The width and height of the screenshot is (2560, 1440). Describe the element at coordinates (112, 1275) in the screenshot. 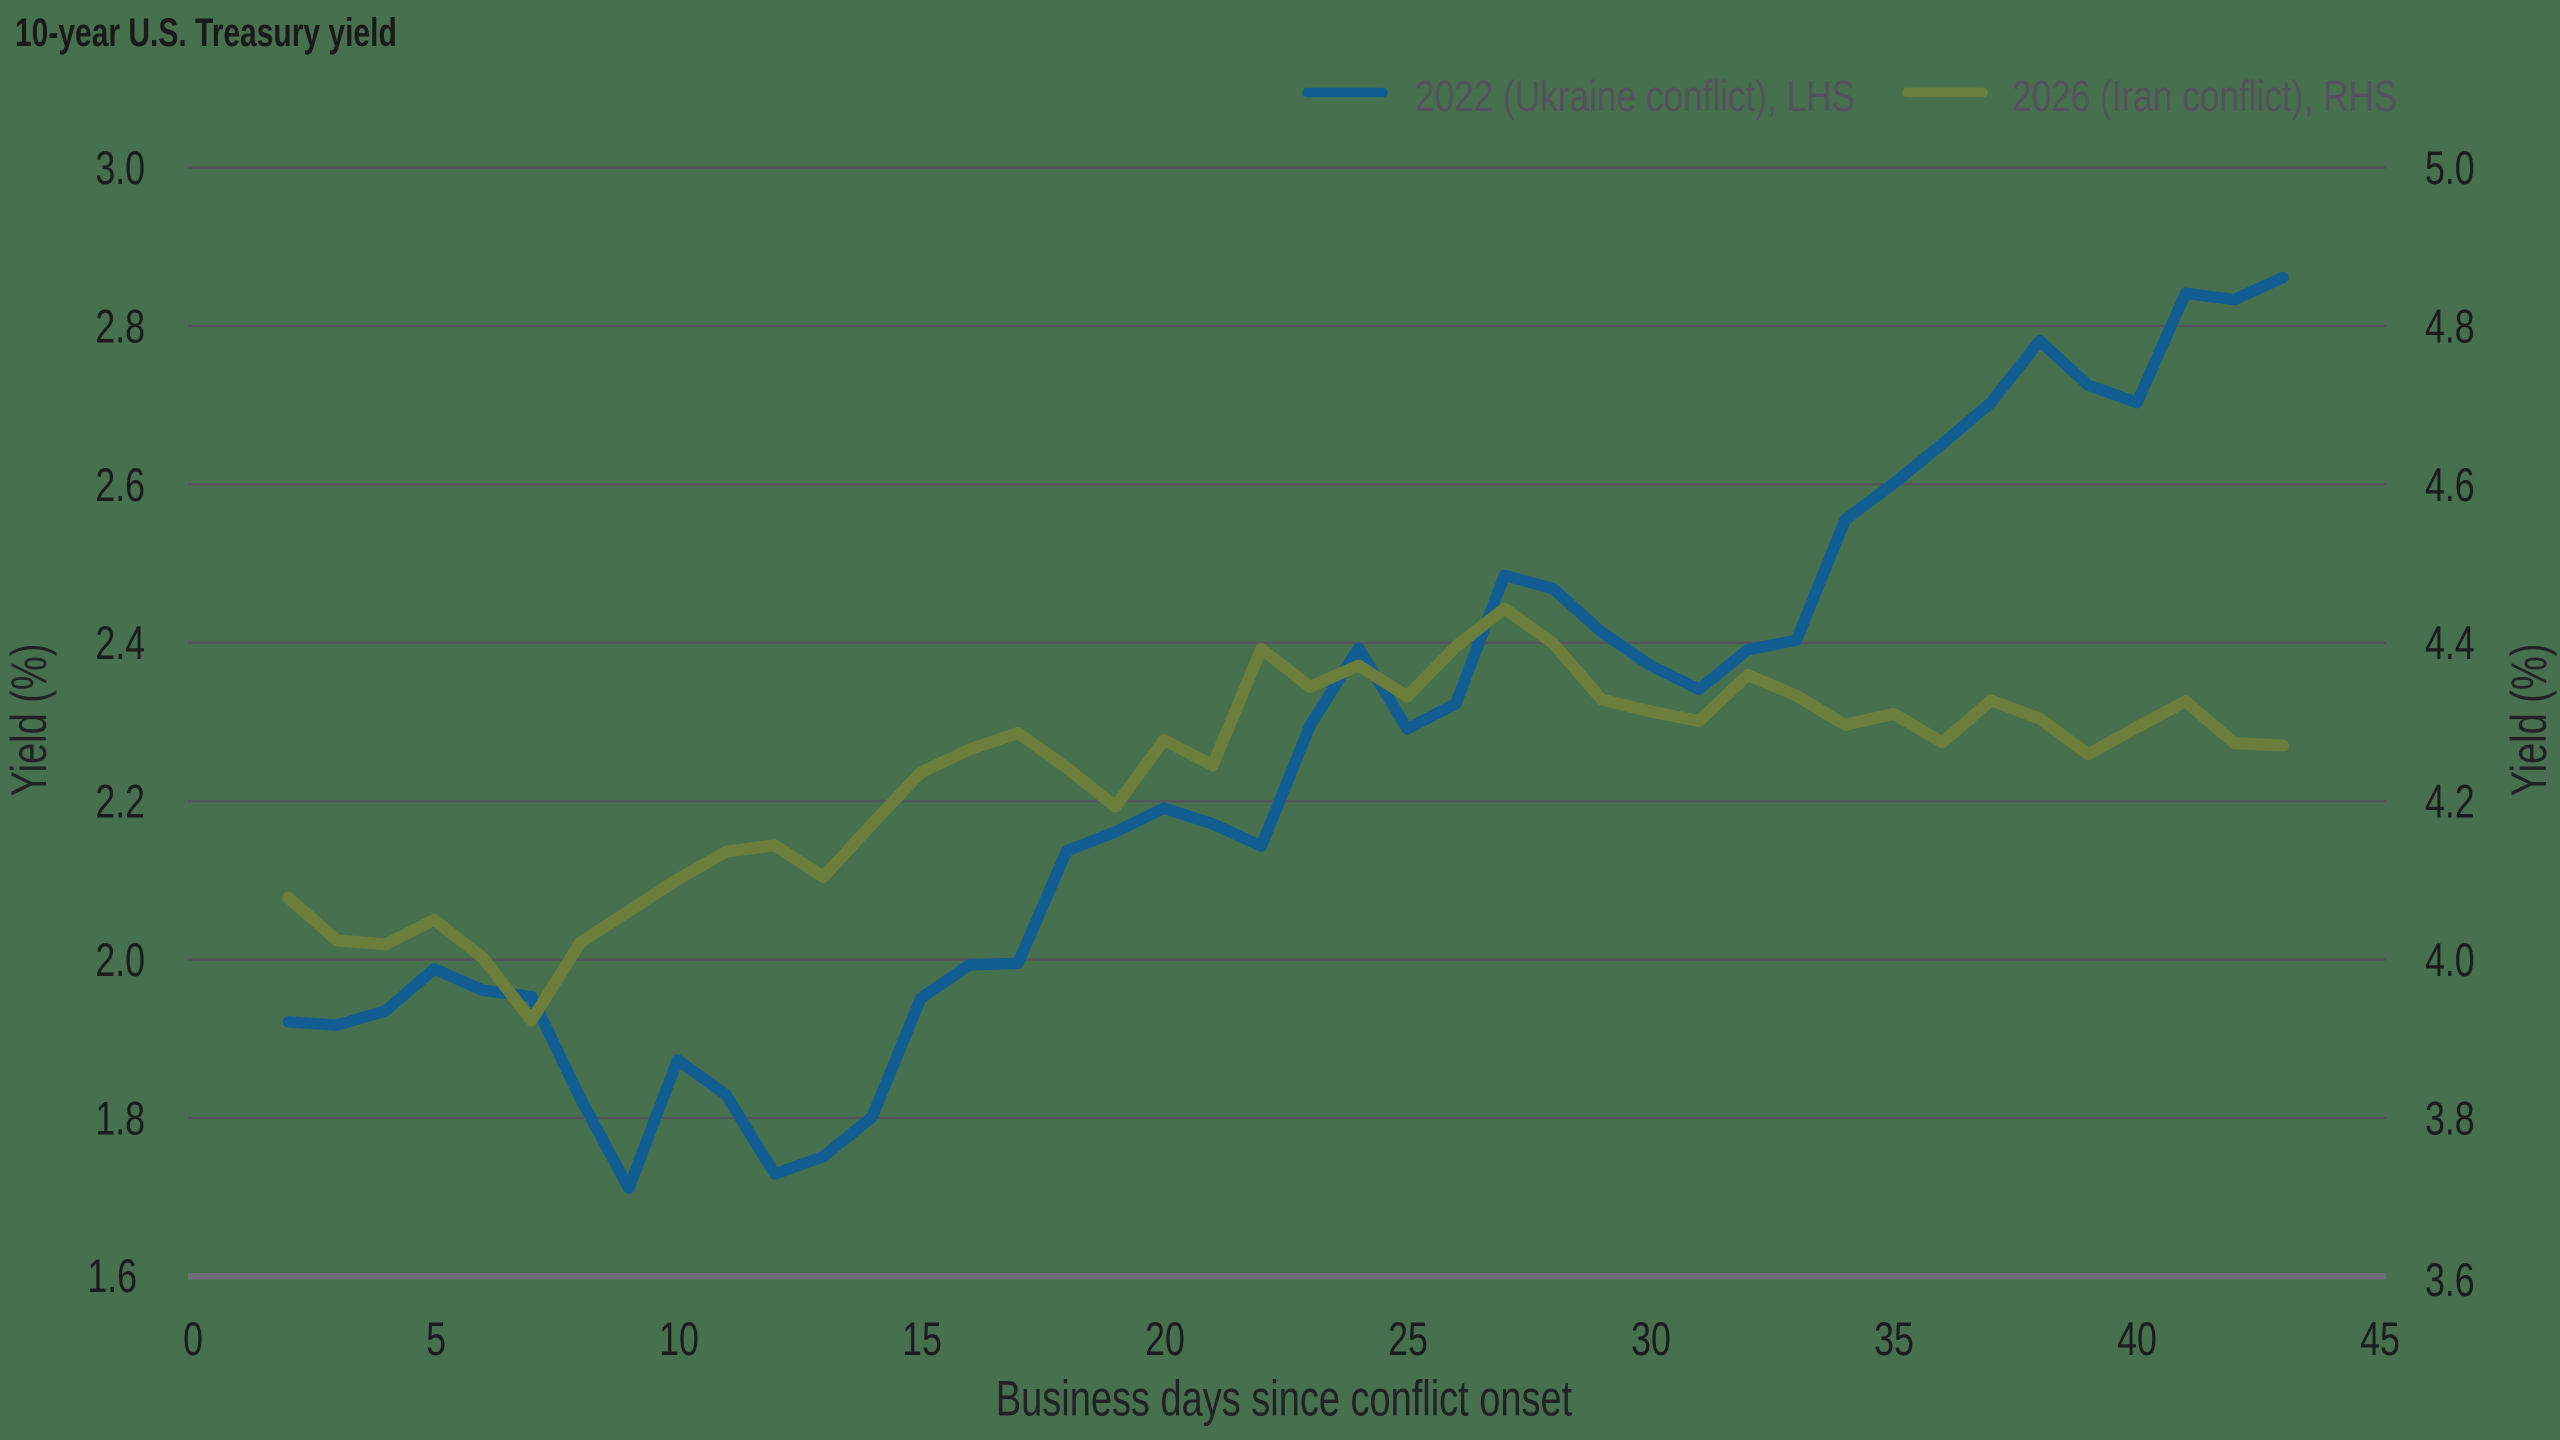

I see `svg-text: 1.6` at that location.